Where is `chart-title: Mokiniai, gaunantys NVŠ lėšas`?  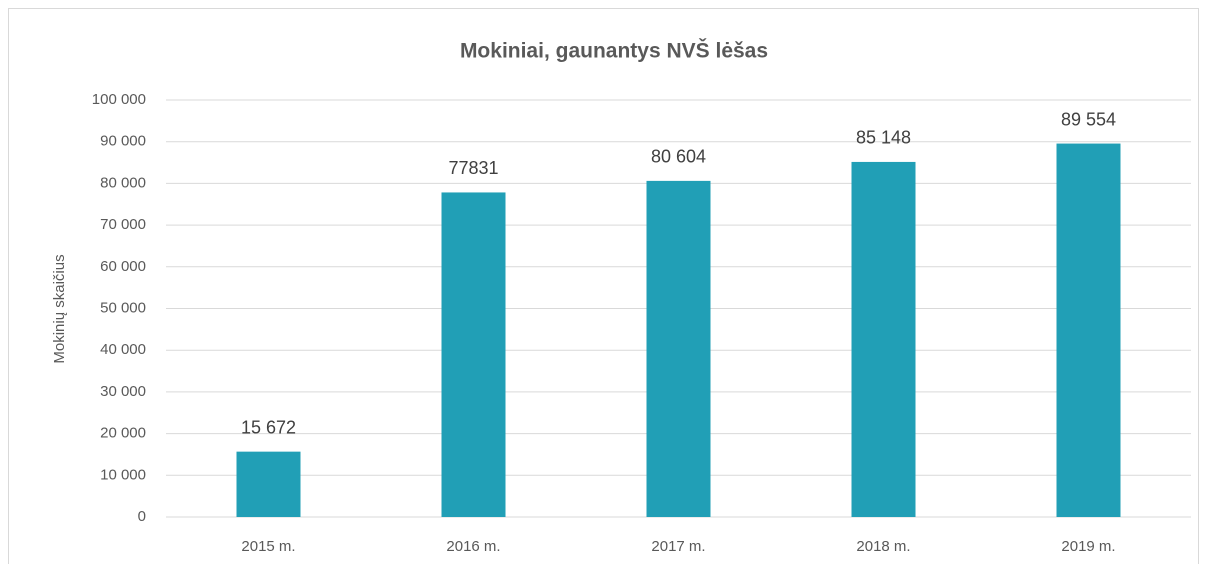 chart-title: Mokiniai, gaunantys NVŠ lėšas is located at coordinates (614, 51).